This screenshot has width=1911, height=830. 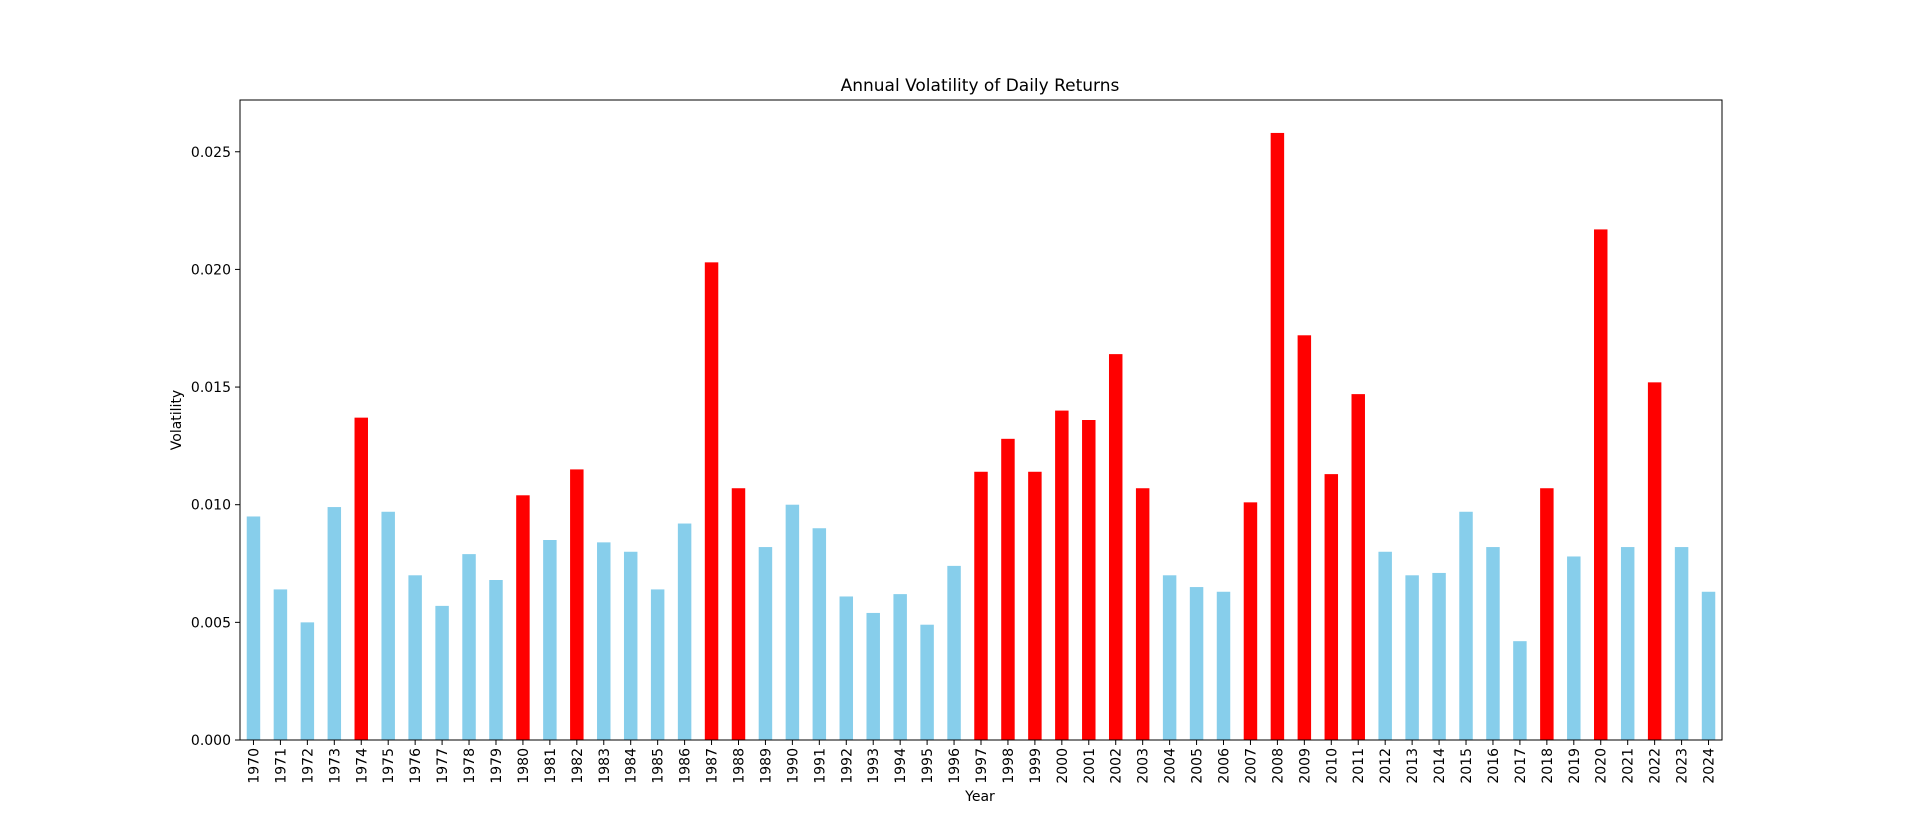 What do you see at coordinates (1520, 690) in the screenshot?
I see `bar-2017` at bounding box center [1520, 690].